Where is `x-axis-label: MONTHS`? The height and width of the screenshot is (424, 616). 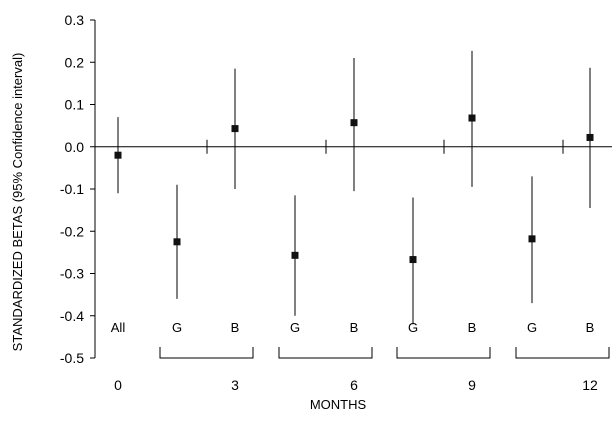
x-axis-label: MONTHS is located at coordinates (338, 404).